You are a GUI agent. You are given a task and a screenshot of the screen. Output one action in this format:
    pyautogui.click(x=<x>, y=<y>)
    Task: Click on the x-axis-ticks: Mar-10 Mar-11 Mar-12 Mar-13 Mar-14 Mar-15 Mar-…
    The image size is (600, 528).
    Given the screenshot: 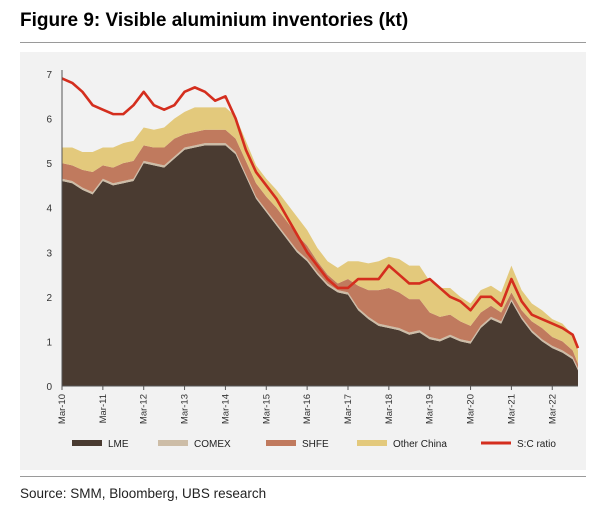 What is the action you would take?
    pyautogui.click(x=307, y=405)
    